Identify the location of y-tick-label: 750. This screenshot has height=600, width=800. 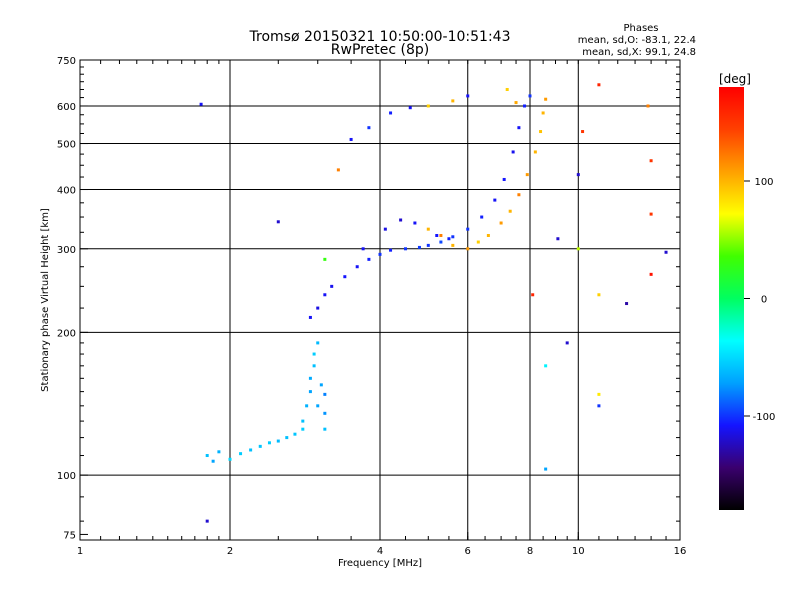
(66, 61).